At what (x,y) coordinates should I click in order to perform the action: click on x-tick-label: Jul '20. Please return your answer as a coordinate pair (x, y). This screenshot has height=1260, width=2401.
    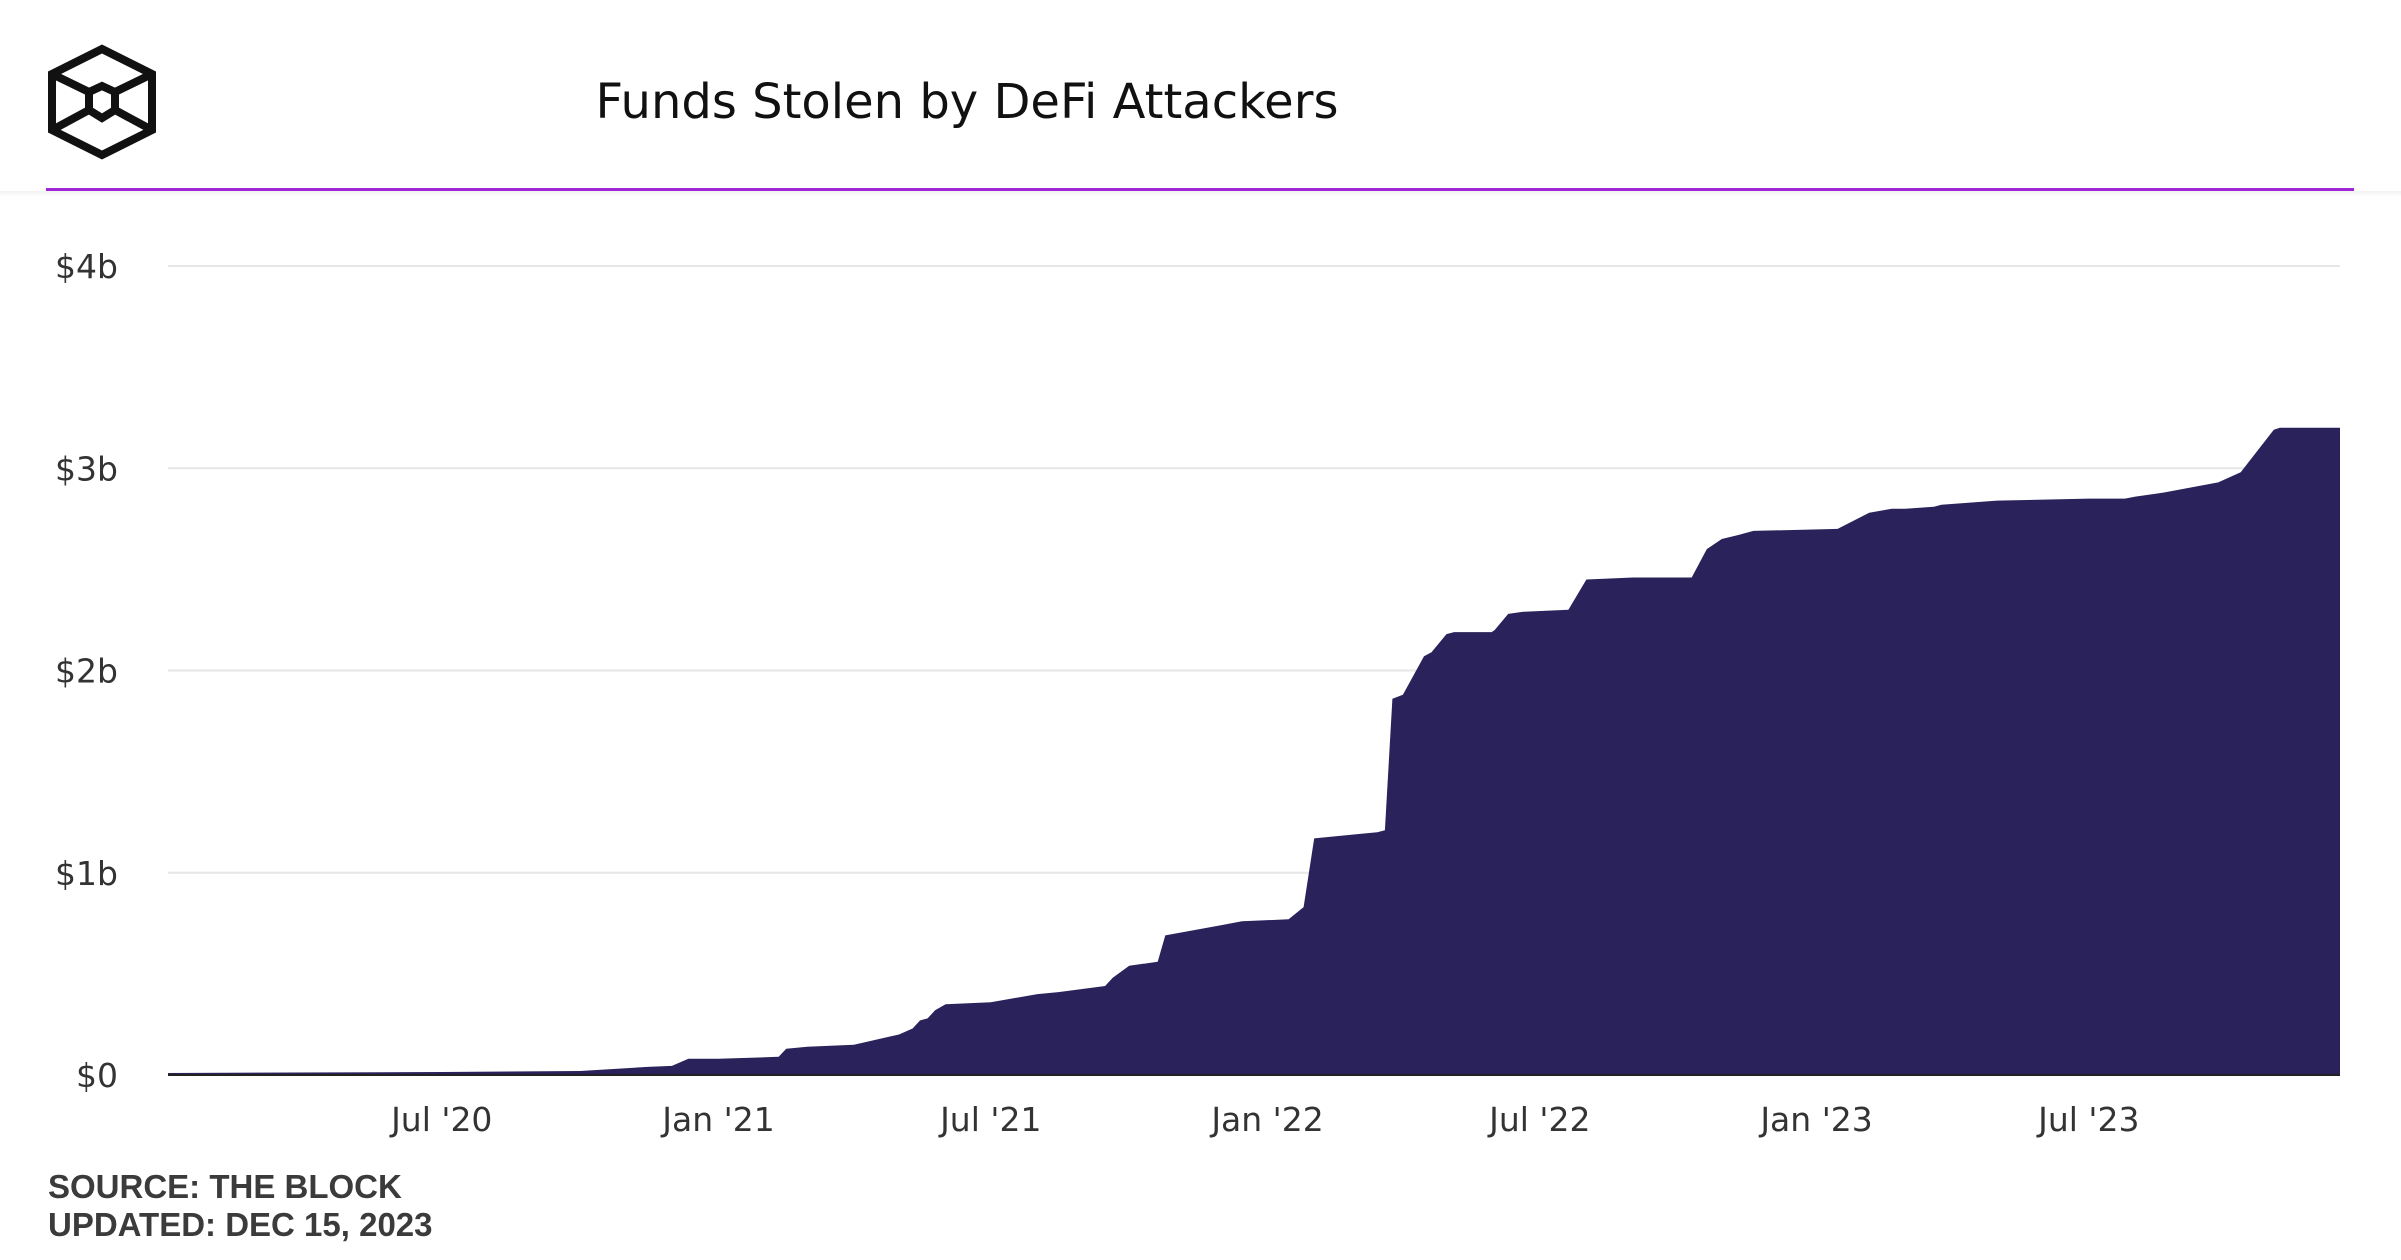
    Looking at the image, I should click on (440, 1119).